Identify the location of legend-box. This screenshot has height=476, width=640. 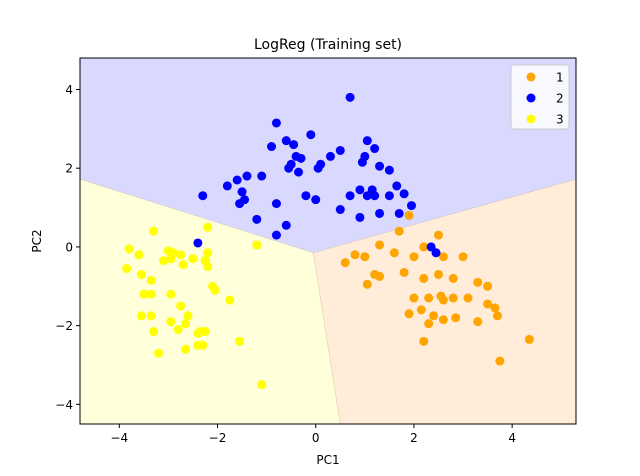
(540, 97).